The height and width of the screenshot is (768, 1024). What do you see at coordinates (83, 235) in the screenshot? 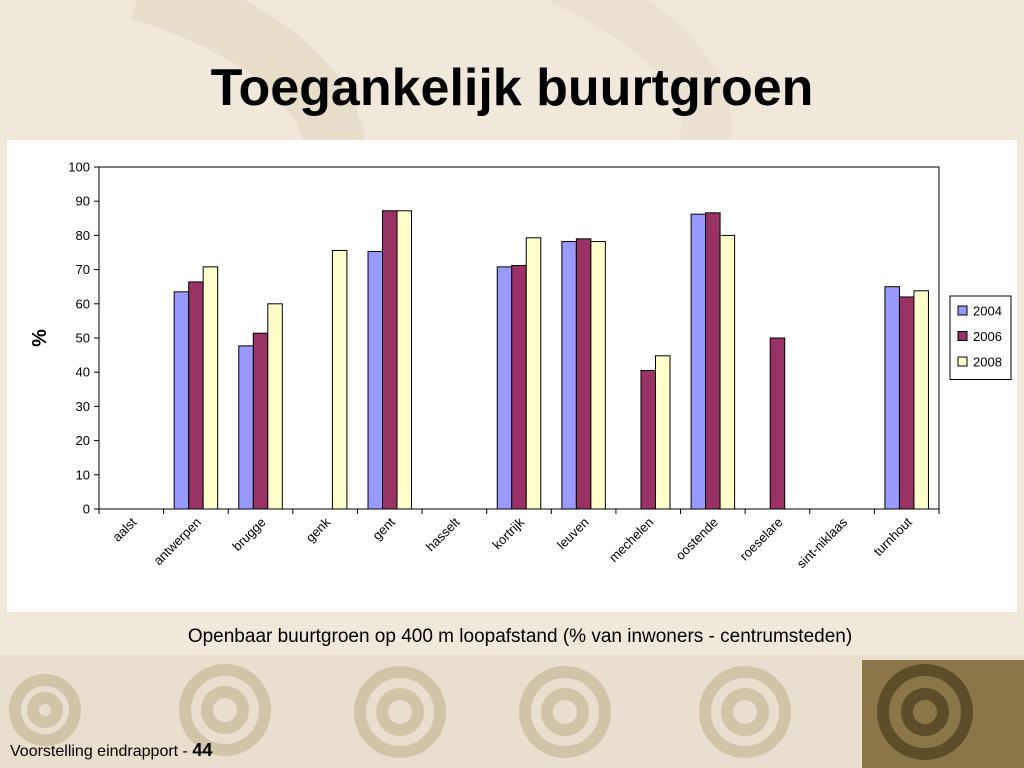
I see `y-tick-label: 80` at bounding box center [83, 235].